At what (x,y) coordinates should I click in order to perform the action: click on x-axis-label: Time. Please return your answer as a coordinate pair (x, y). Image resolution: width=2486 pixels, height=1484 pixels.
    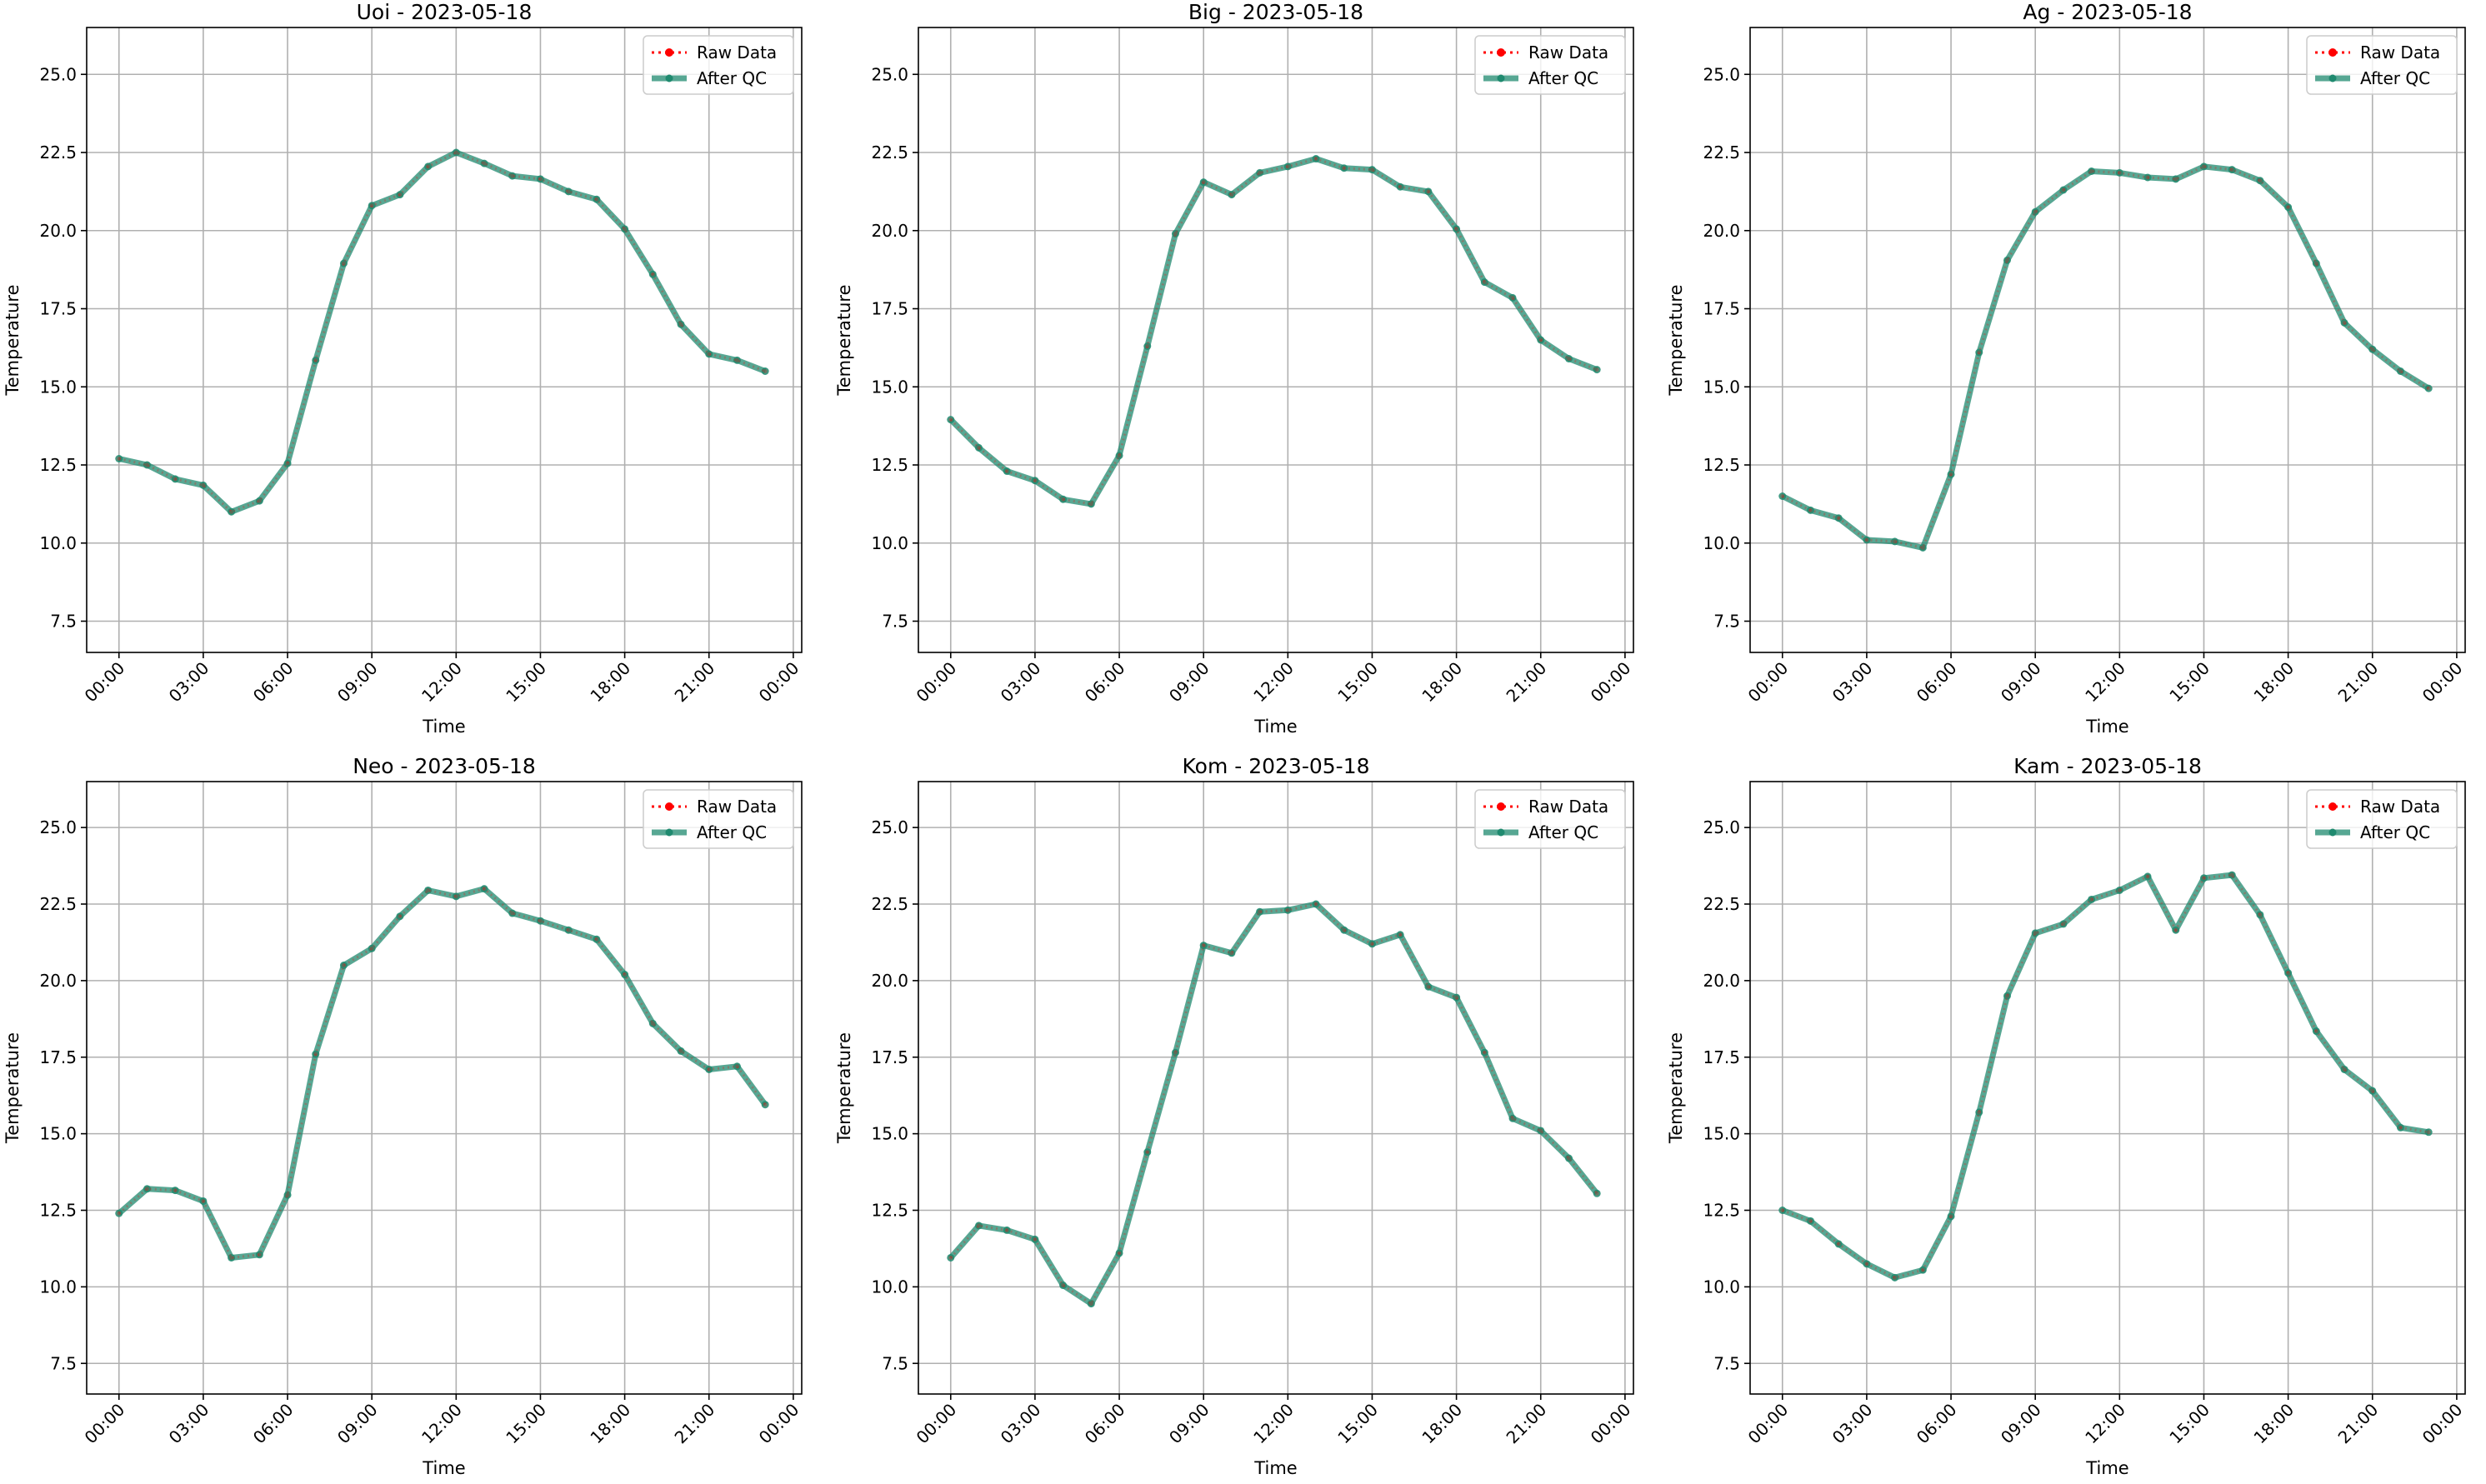
    Looking at the image, I should click on (2106, 727).